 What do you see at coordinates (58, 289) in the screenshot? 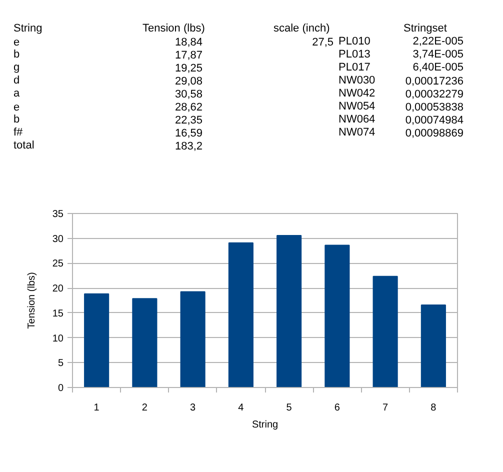
I see `y-tick-label: 20` at bounding box center [58, 289].